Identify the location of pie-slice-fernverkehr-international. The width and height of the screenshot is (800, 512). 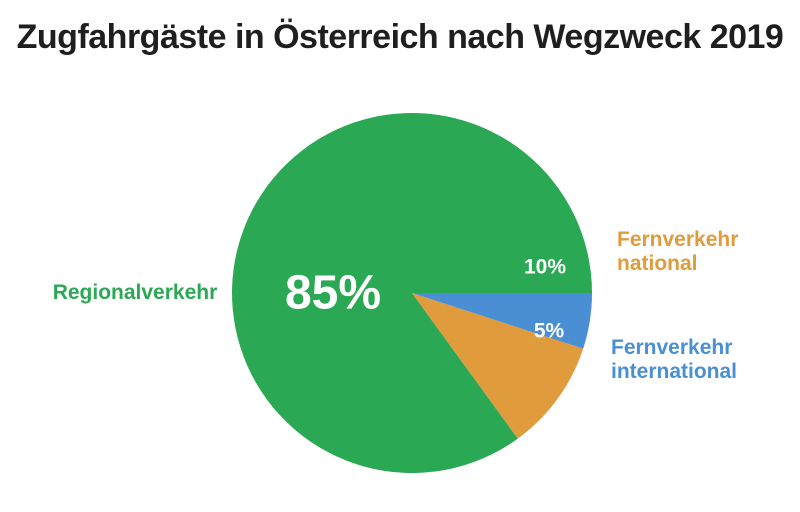
(502, 321).